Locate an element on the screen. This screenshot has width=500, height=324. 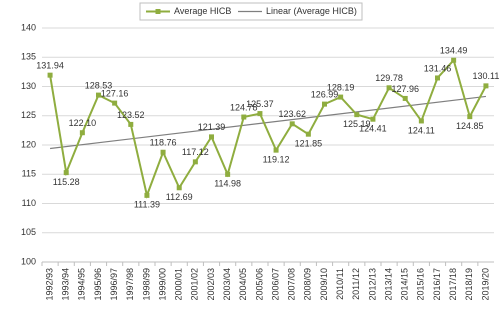
x-tick-label: 2016/17 is located at coordinates (437, 284).